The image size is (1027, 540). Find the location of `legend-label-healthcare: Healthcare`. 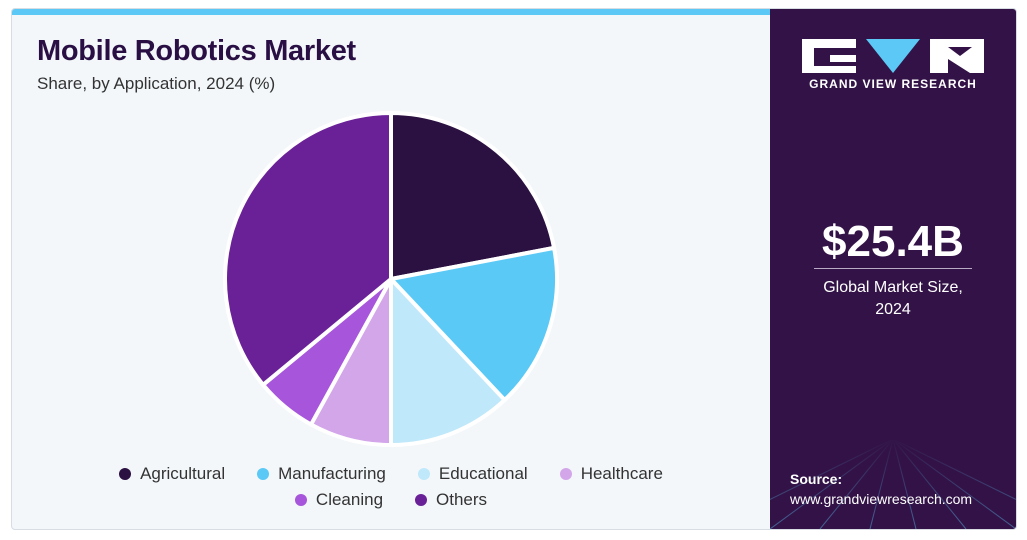

legend-label-healthcare: Healthcare is located at coordinates (621, 473).